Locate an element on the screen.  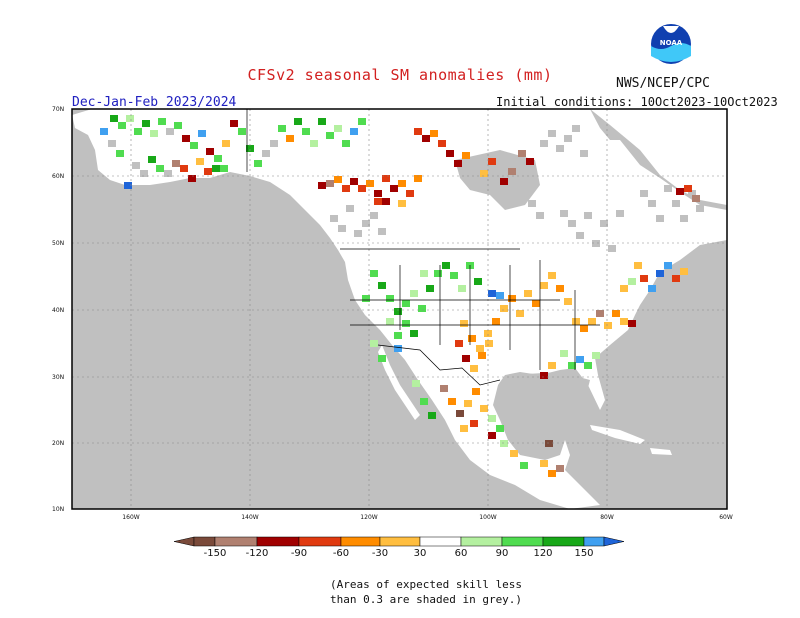
lon-label-80w: 80W is located at coordinates (607, 517).